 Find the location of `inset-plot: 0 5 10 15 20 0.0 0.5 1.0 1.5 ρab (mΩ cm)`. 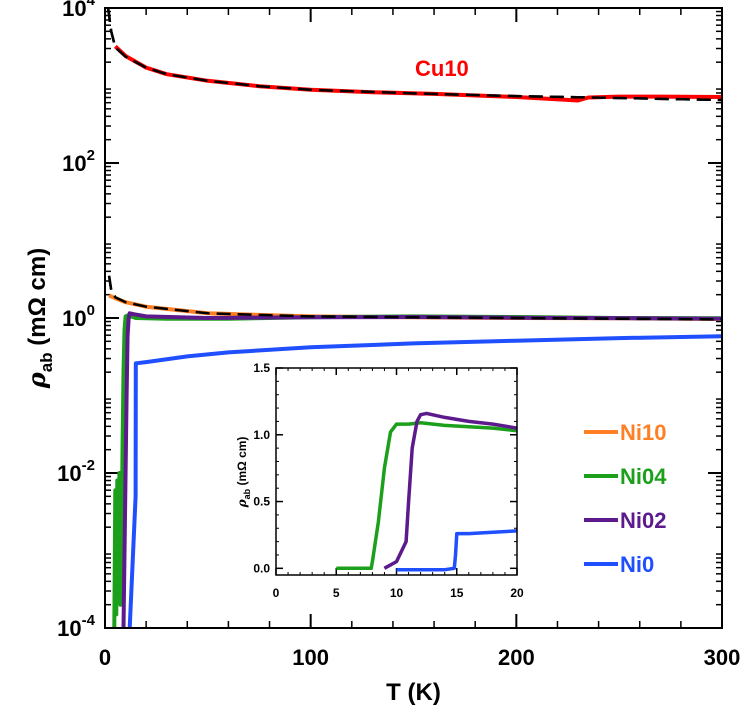

inset-plot: 0 5 10 15 20 0.0 0.5 1.0 1.5 ρab (mΩ cm) is located at coordinates (379, 480).